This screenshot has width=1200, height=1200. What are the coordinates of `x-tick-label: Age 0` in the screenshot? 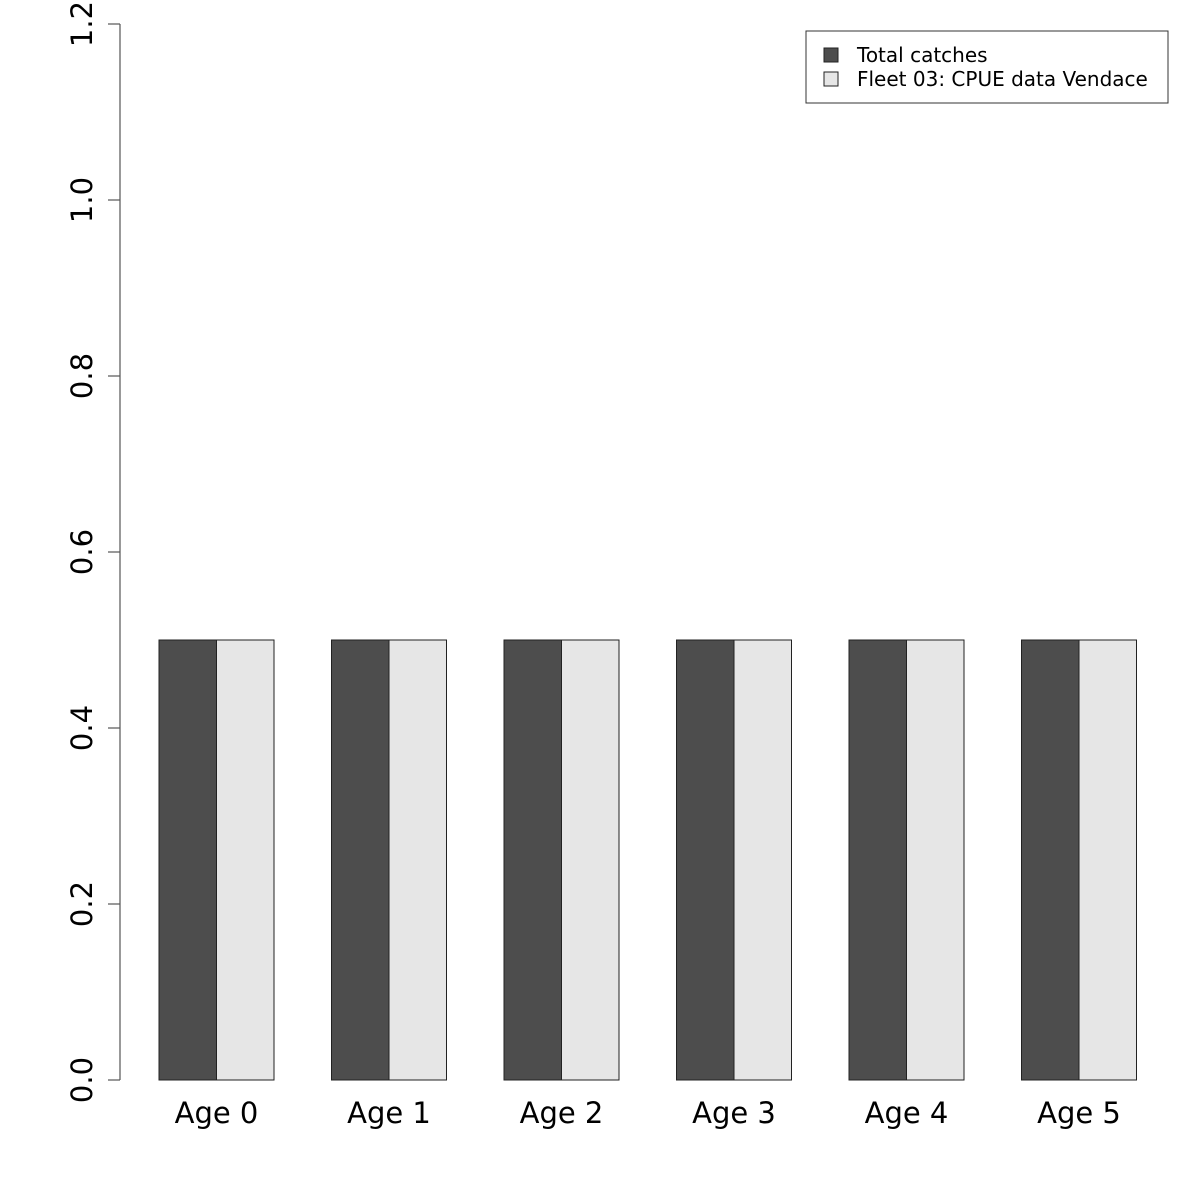 It's located at (217, 1113).